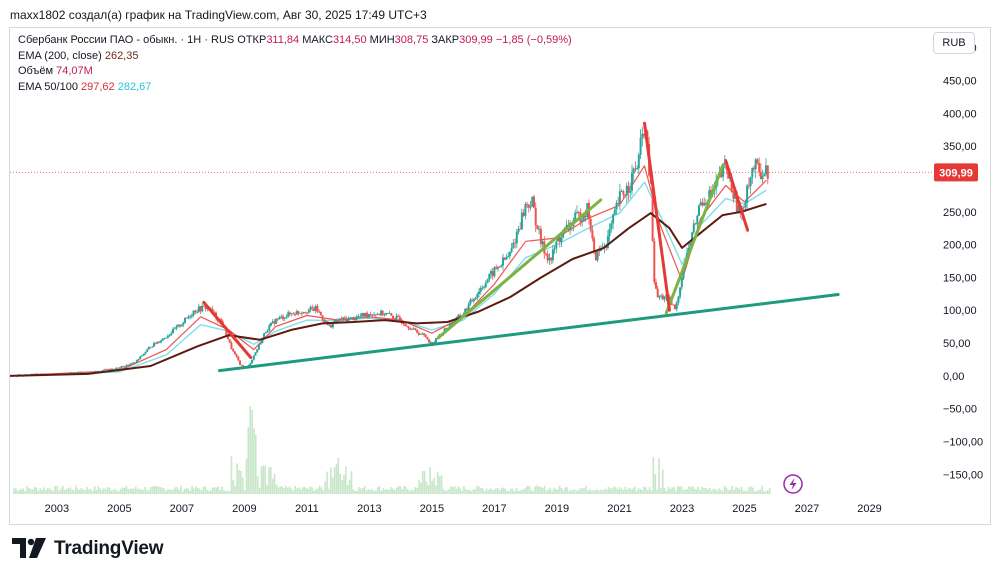 The image size is (1000, 578). What do you see at coordinates (88, 549) in the screenshot?
I see `tradingview-logo: TradingView` at bounding box center [88, 549].